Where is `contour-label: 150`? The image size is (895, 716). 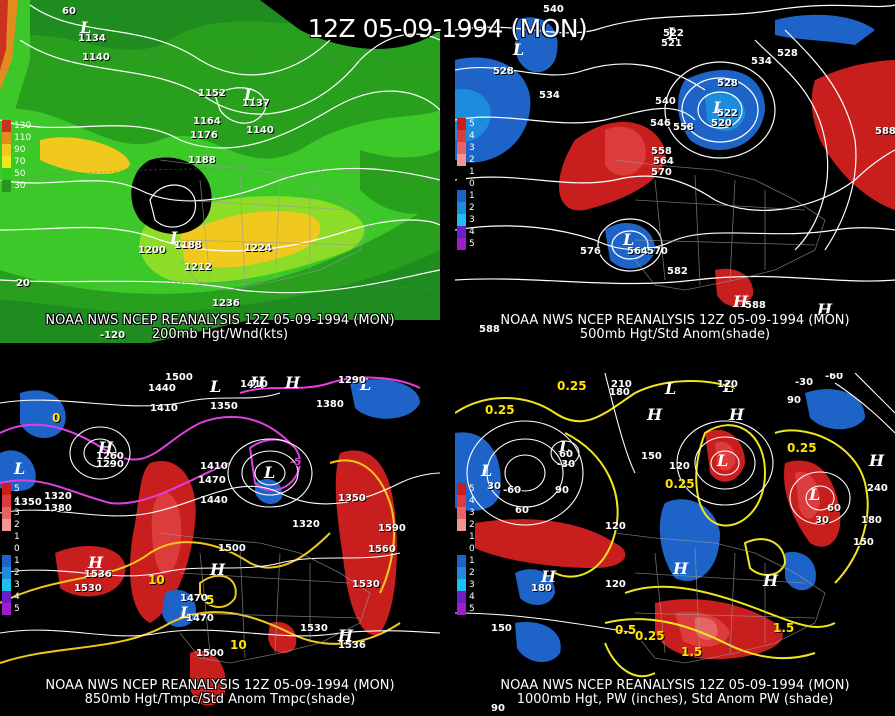
contour-label: 150 is located at coordinates (501, 628).